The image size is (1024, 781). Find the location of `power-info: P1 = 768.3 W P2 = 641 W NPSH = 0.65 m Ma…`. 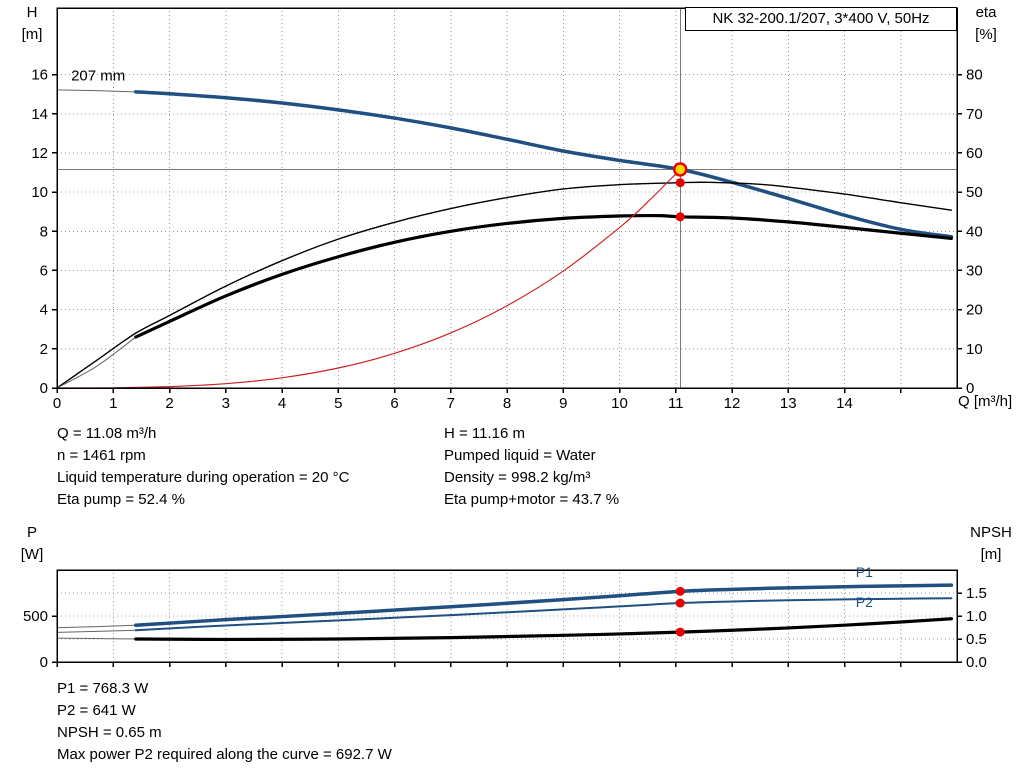

power-info: P1 = 768.3 W P2 = 641 W NPSH = 0.65 m Ma… is located at coordinates (224, 722).